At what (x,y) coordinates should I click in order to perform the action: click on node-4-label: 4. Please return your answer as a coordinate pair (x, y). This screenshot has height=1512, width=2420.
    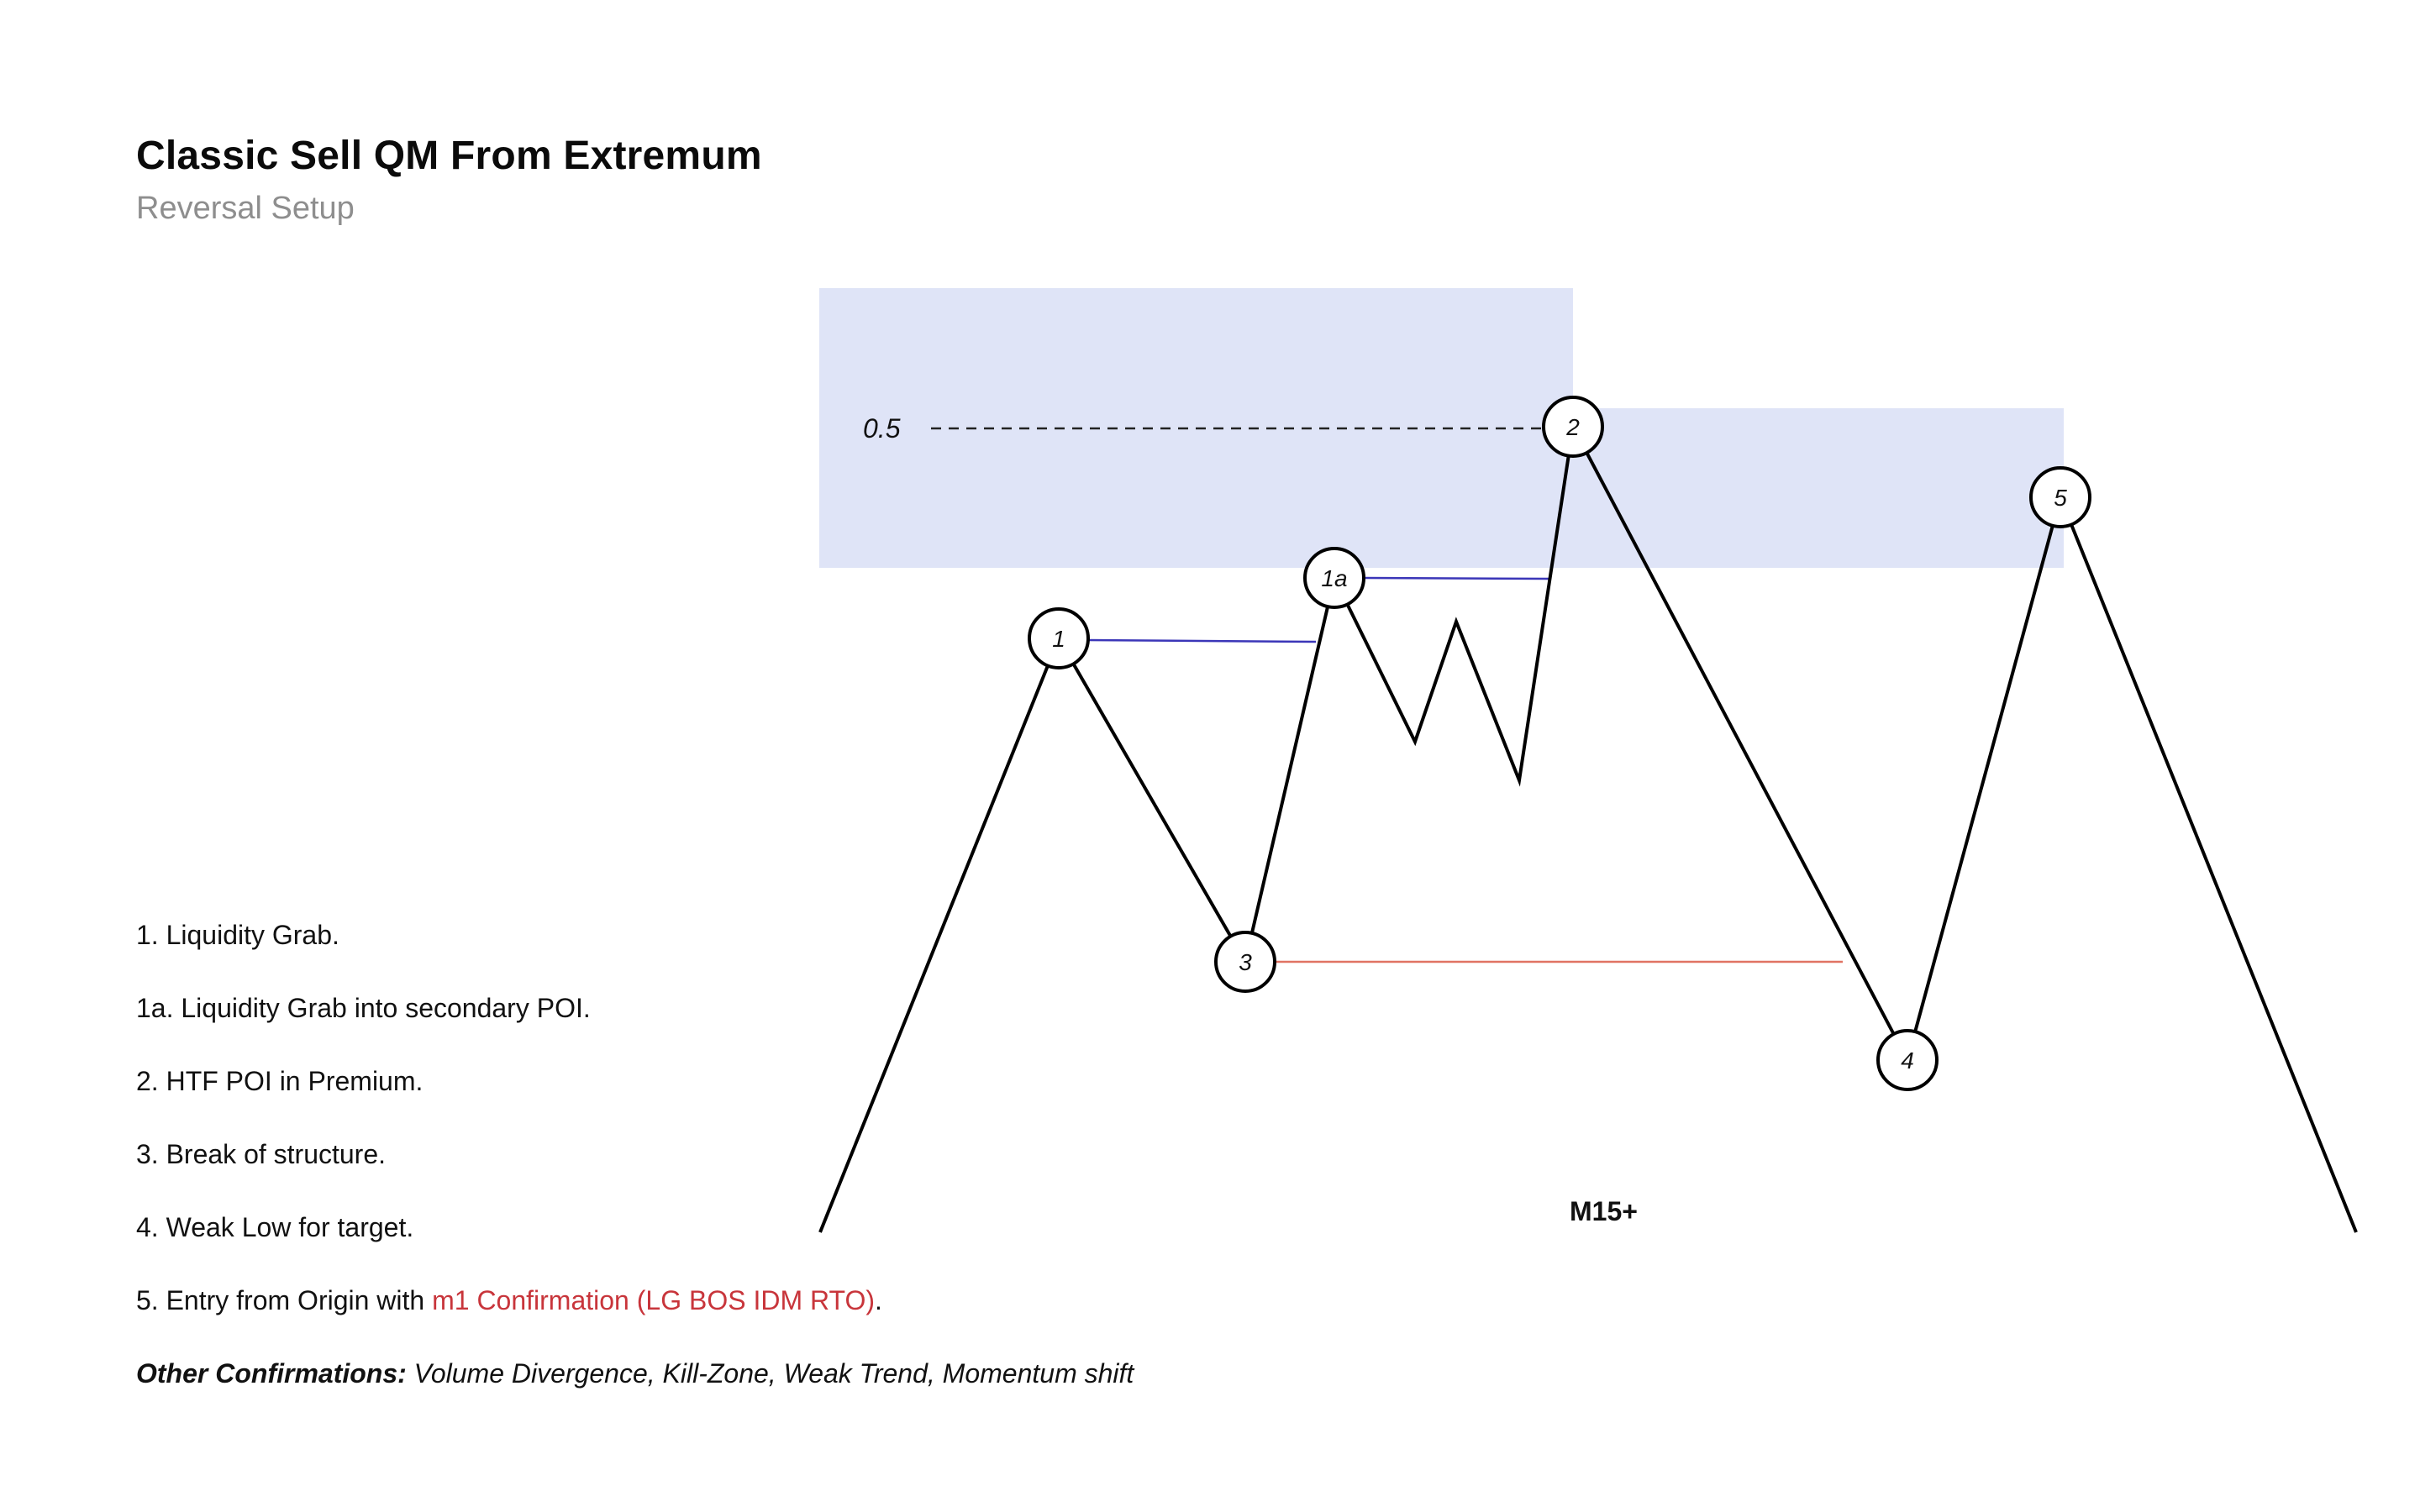
    Looking at the image, I should click on (1908, 1060).